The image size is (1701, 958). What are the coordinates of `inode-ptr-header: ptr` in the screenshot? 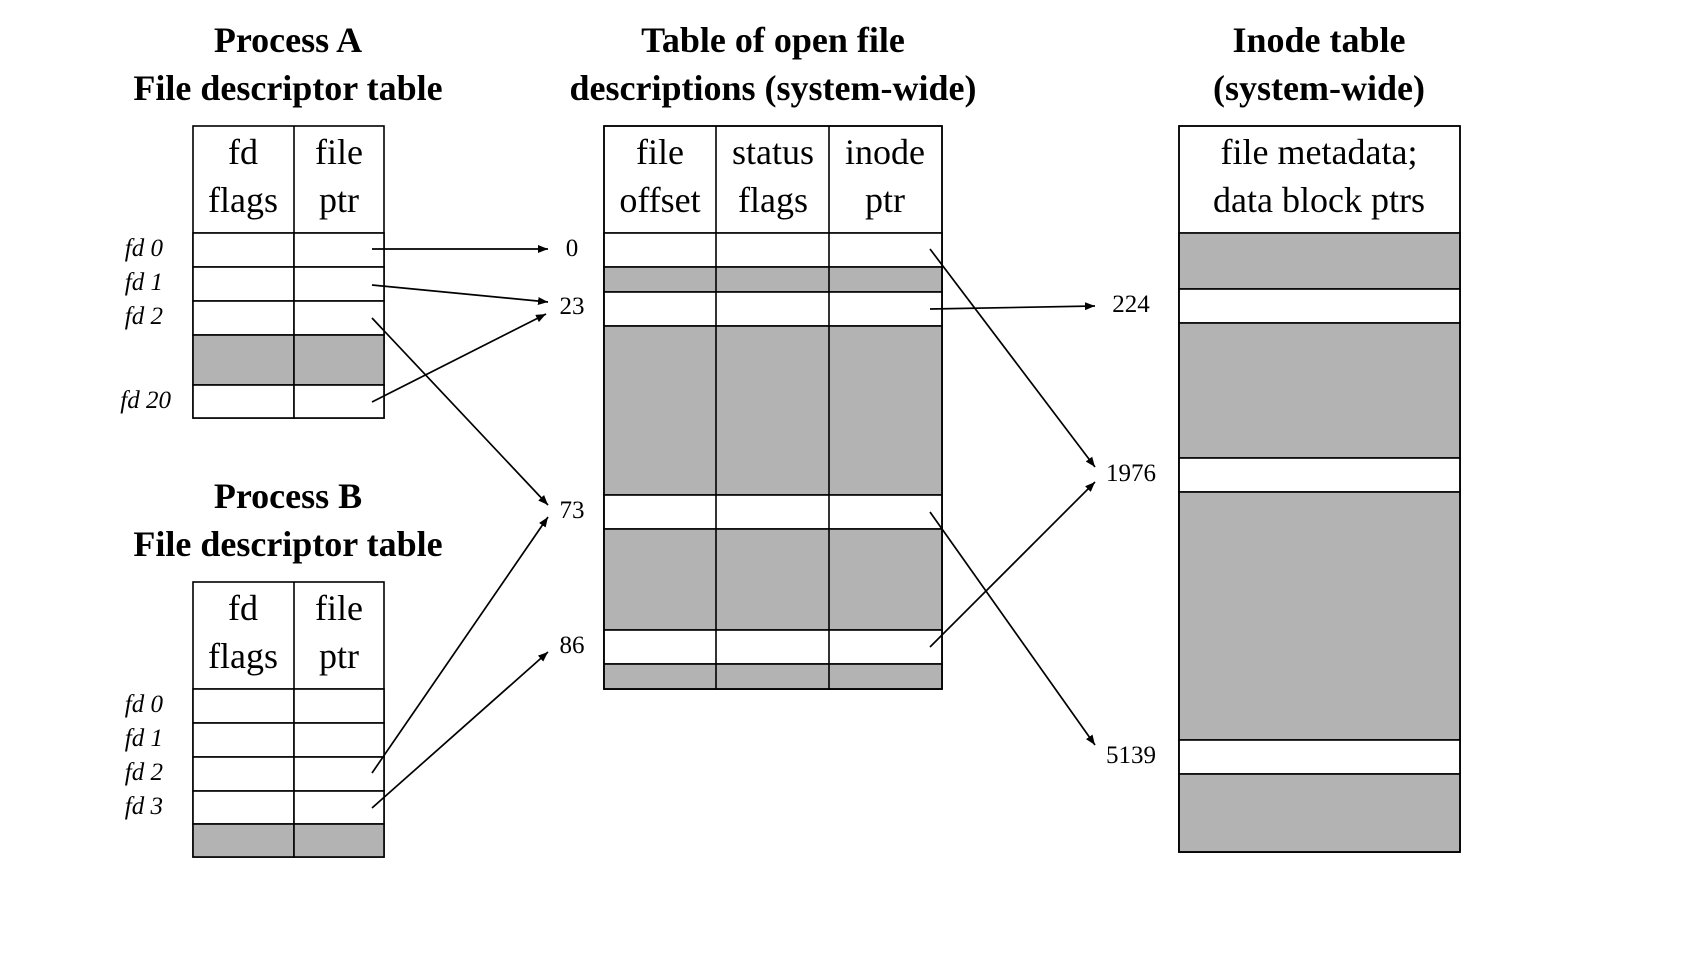 It's located at (885, 200).